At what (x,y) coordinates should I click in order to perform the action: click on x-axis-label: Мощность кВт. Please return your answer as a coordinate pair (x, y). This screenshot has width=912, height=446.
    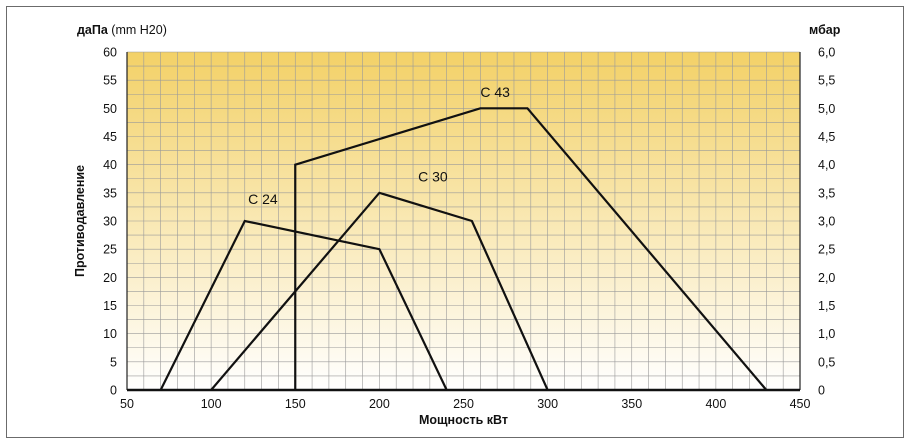
    Looking at the image, I should click on (463, 420).